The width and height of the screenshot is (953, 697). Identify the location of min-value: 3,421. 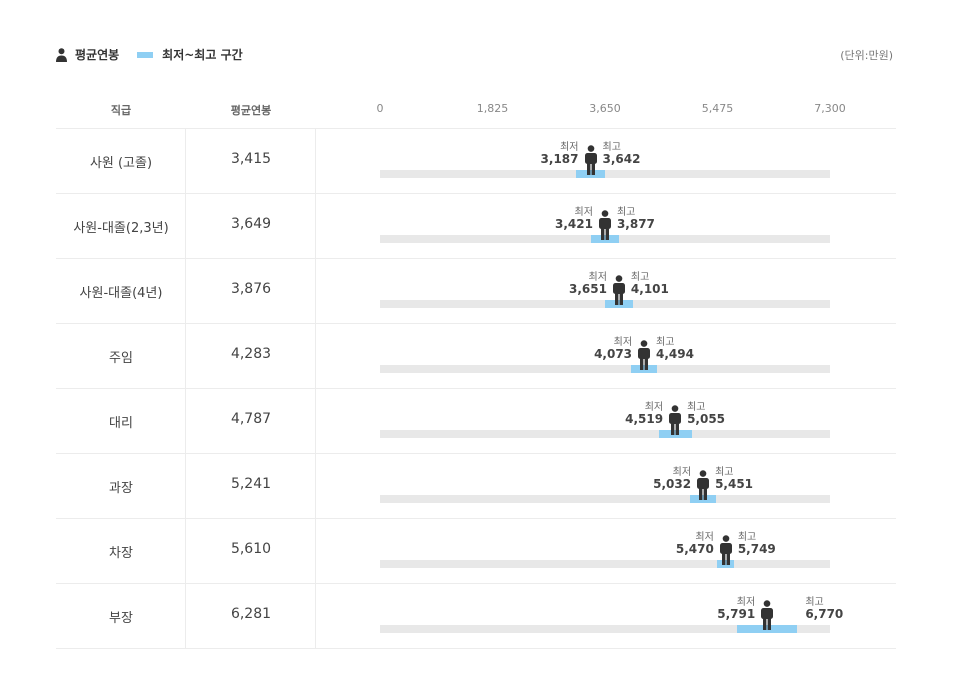
(573, 224).